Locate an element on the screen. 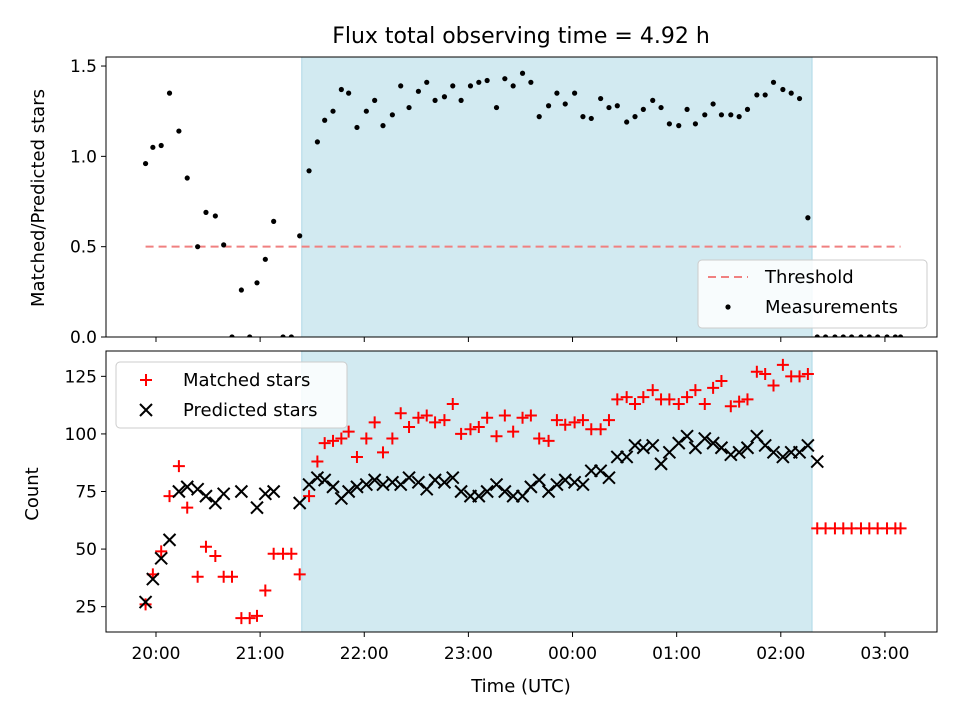 Image resolution: width=960 pixels, height=720 pixels. bottom-y-tick-label: 100 is located at coordinates (81, 435).